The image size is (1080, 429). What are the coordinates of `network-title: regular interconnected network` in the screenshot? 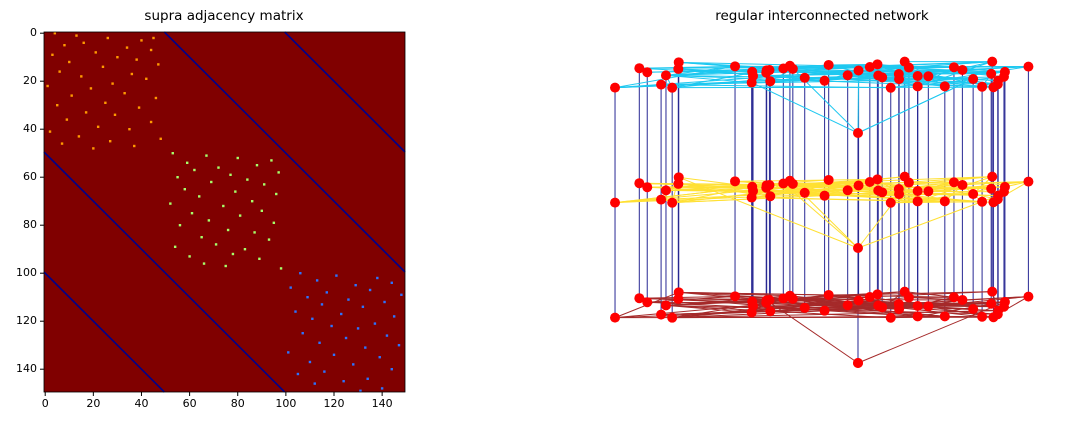 It's located at (822, 16).